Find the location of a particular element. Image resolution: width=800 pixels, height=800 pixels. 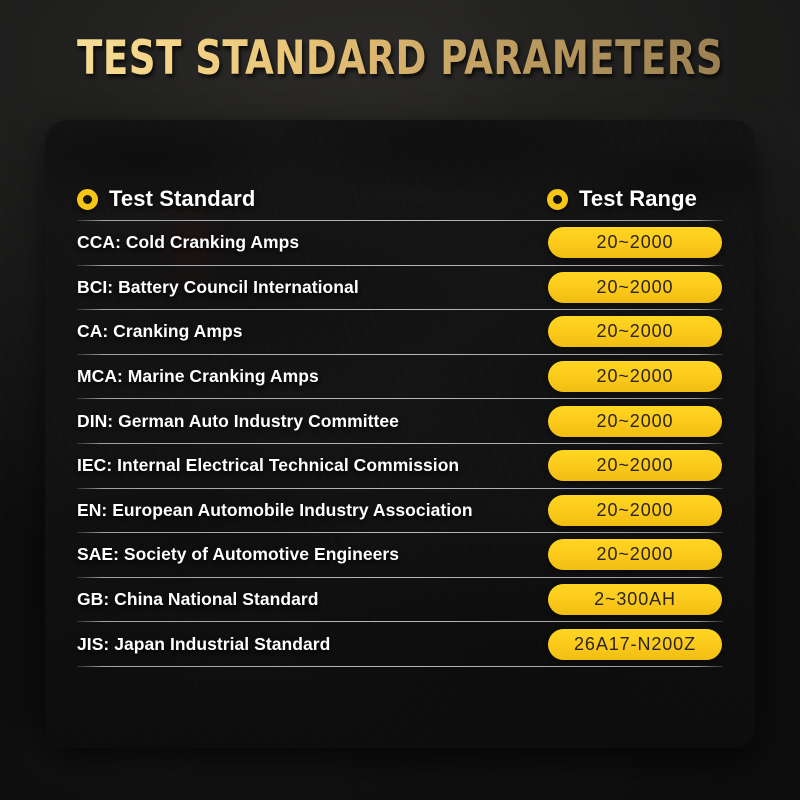

range-badge: 2~300AH is located at coordinates (635, 600).